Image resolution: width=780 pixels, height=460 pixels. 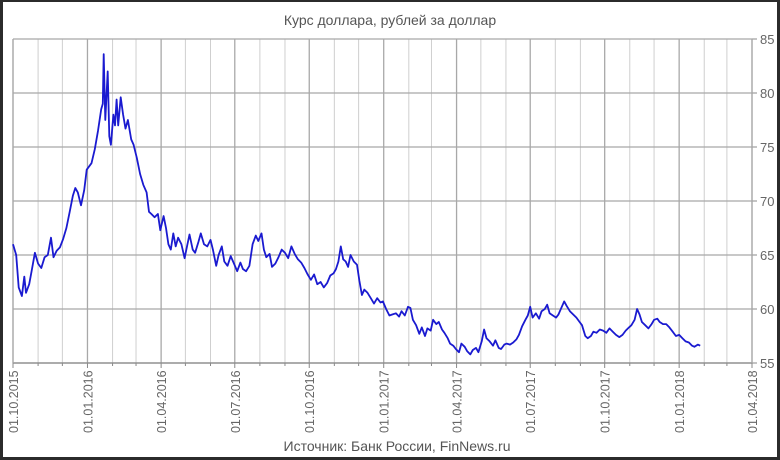 I want to click on y-tick-label: 80, so click(x=767, y=93).